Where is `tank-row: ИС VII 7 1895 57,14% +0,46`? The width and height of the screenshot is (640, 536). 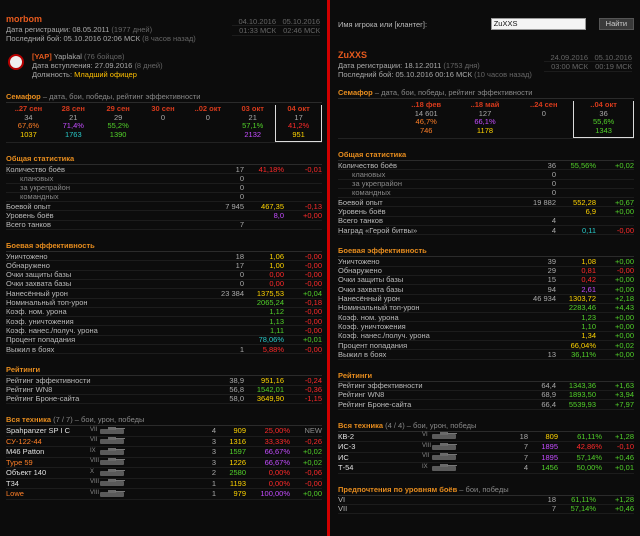
tank-row: ИС VII 7 1895 57,14% +0,46 is located at coordinates (486, 458).